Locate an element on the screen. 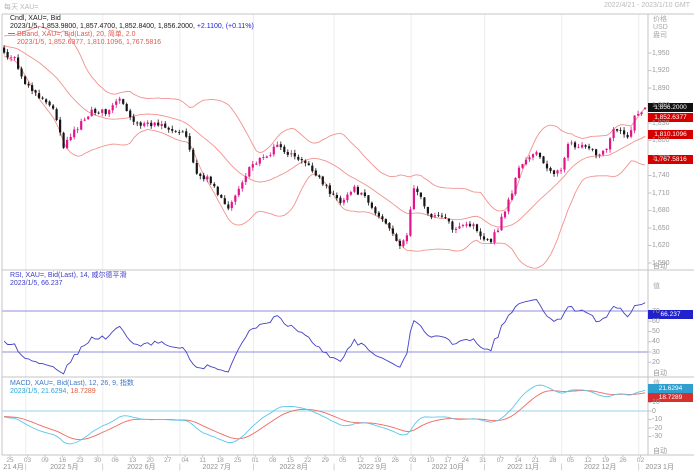  bband-lower-badge: 1,767.5816 is located at coordinates (670, 159).